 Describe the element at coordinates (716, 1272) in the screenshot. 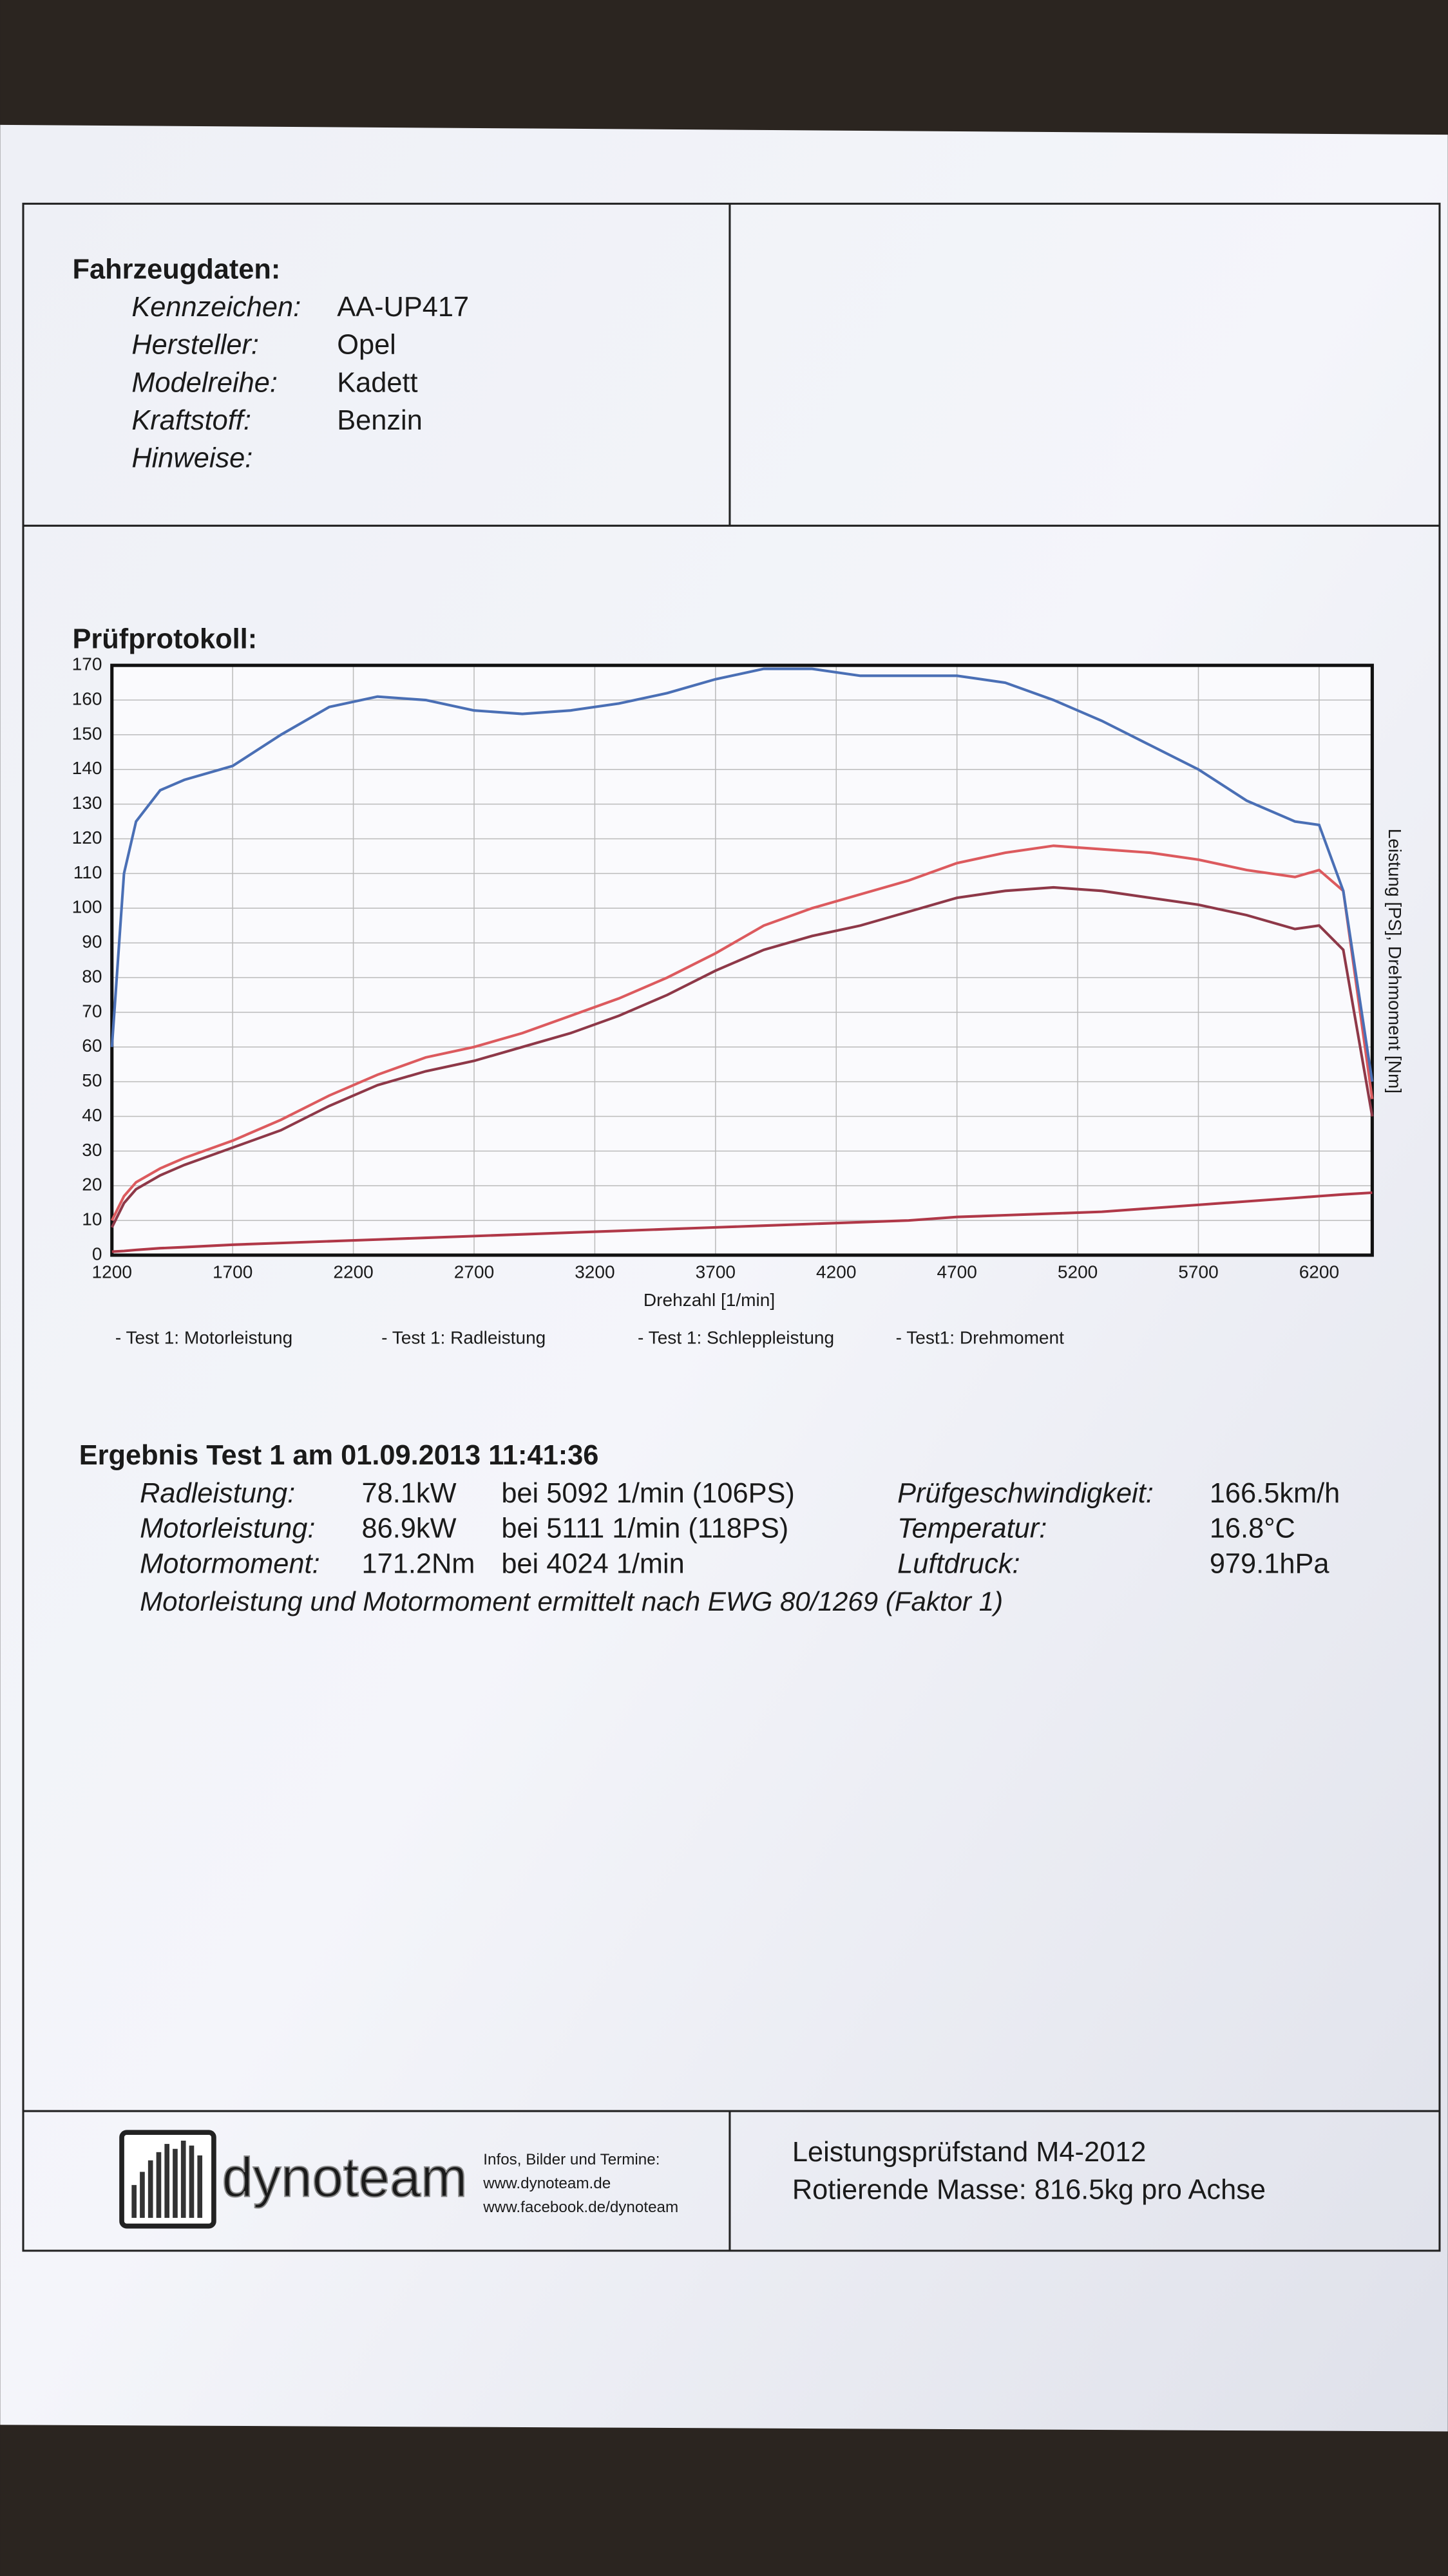

I see `x-tick-label: 3700` at that location.